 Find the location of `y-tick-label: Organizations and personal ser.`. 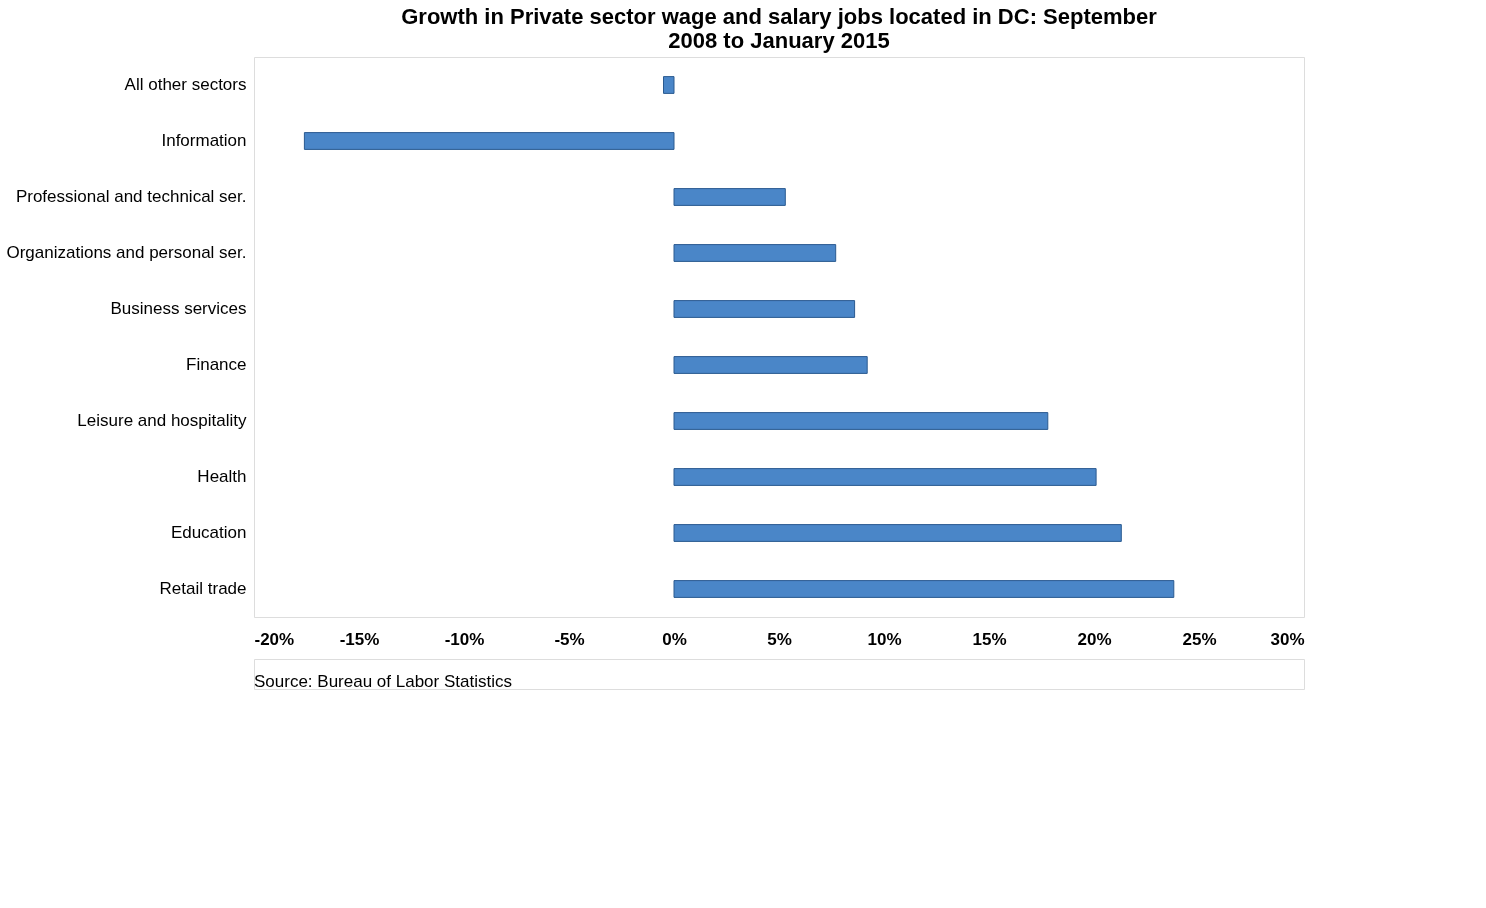

y-tick-label: Organizations and personal ser. is located at coordinates (126, 252).